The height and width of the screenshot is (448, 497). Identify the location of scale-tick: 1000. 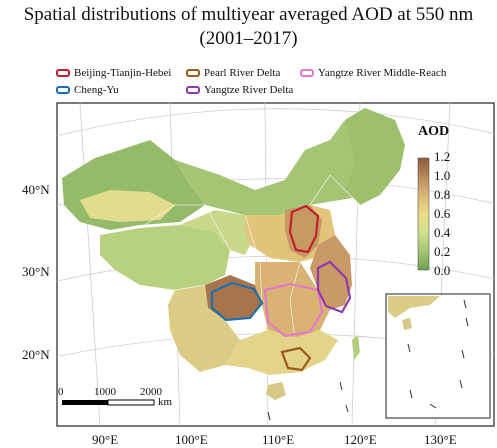
(105, 392).